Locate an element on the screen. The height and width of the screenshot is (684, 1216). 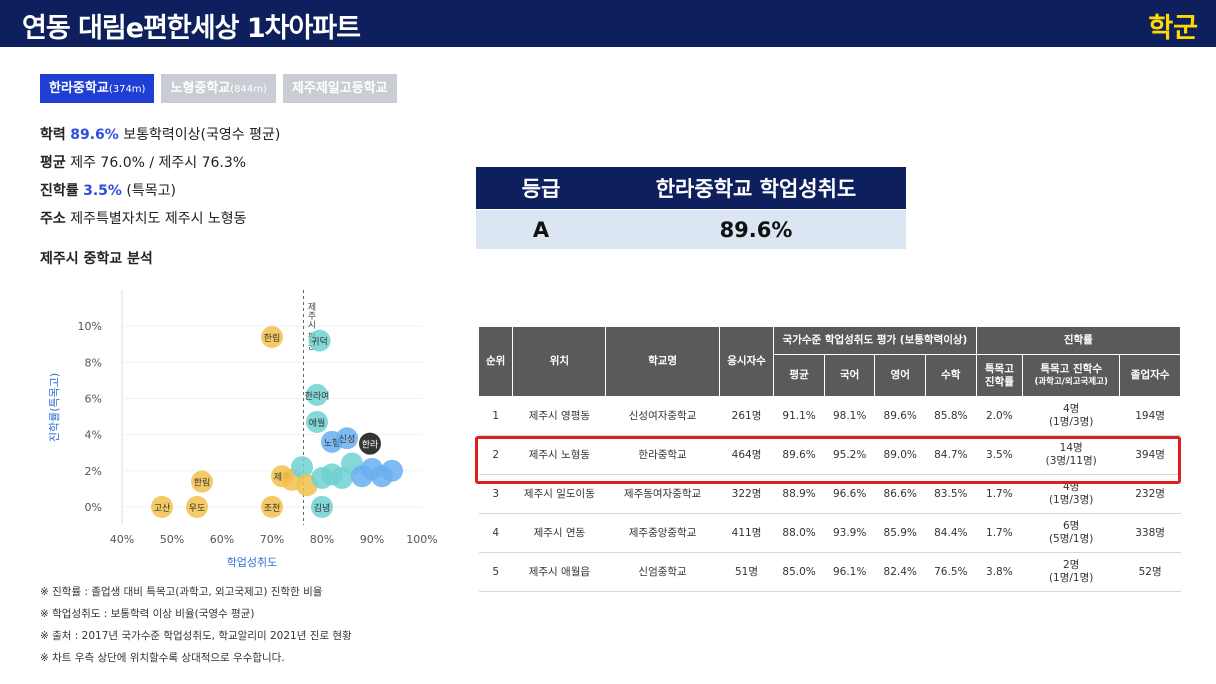
x-axis-label: 학업성취도 is located at coordinates (252, 562).